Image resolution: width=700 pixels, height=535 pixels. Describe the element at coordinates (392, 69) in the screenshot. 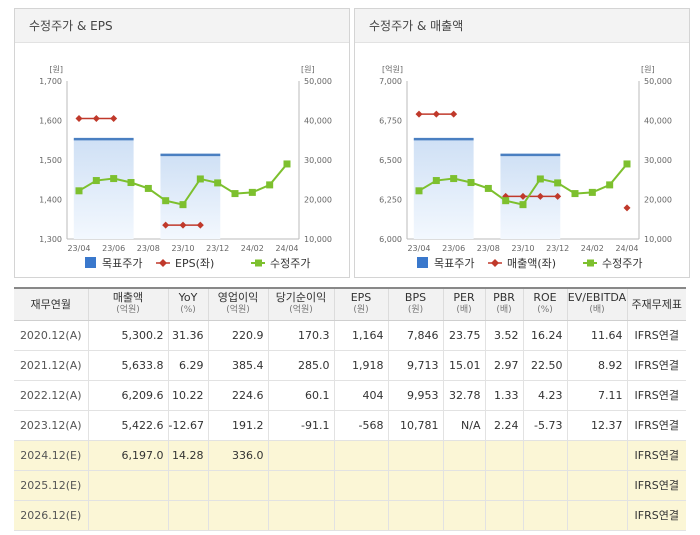

I see `left-axis-unit: [억원]` at that location.